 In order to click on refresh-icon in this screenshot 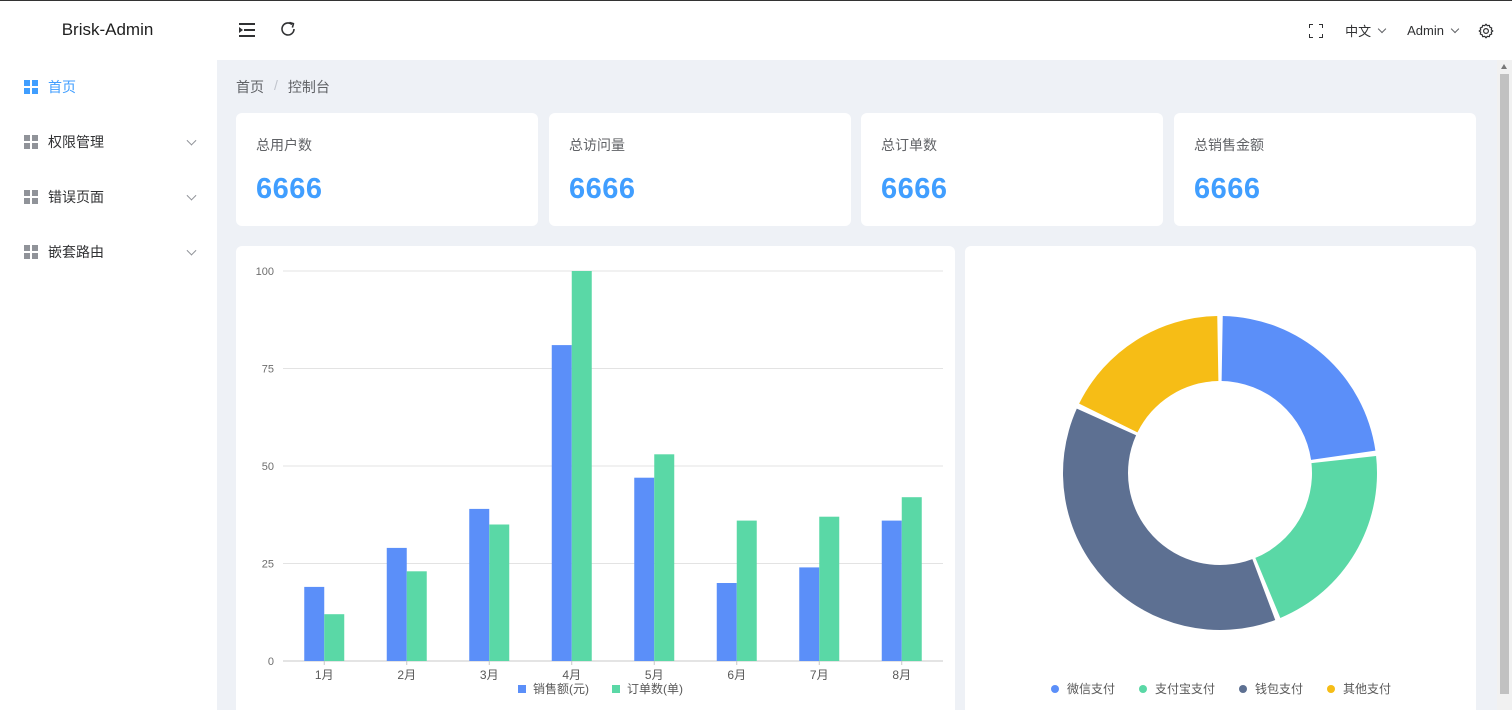, I will do `click(288, 29)`.